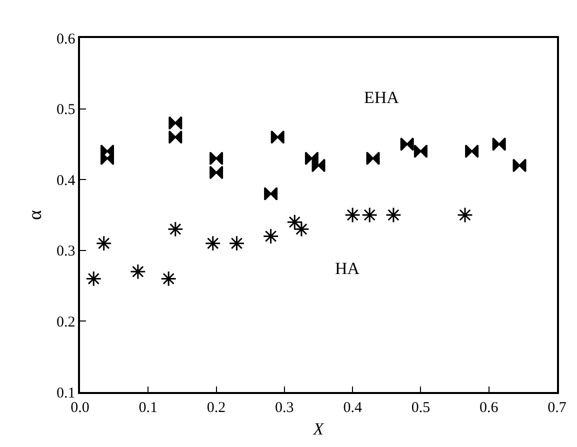  Describe the element at coordinates (66, 322) in the screenshot. I see `y-tick-label: 0.2` at that location.